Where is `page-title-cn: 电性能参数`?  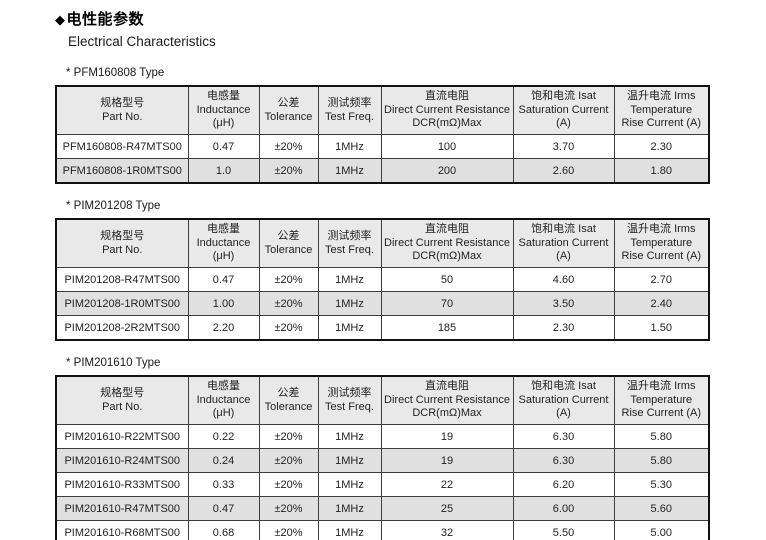 page-title-cn: 电性能参数 is located at coordinates (105, 19).